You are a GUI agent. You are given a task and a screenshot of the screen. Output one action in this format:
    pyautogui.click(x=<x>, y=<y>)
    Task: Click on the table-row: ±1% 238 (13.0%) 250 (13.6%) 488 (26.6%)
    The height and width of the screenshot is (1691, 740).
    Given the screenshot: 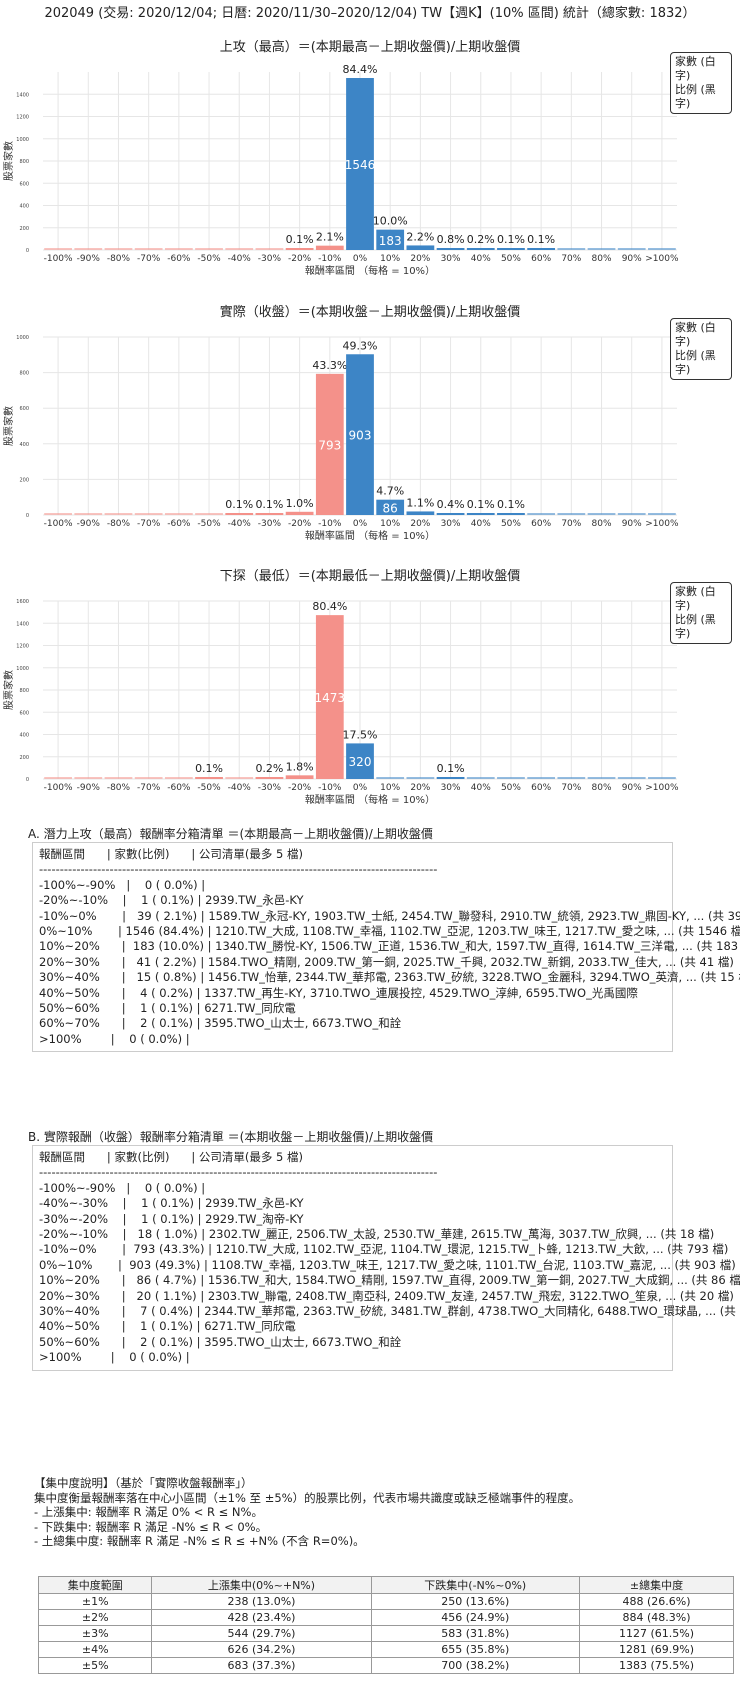 What is the action you would take?
    pyautogui.click(x=386, y=1601)
    